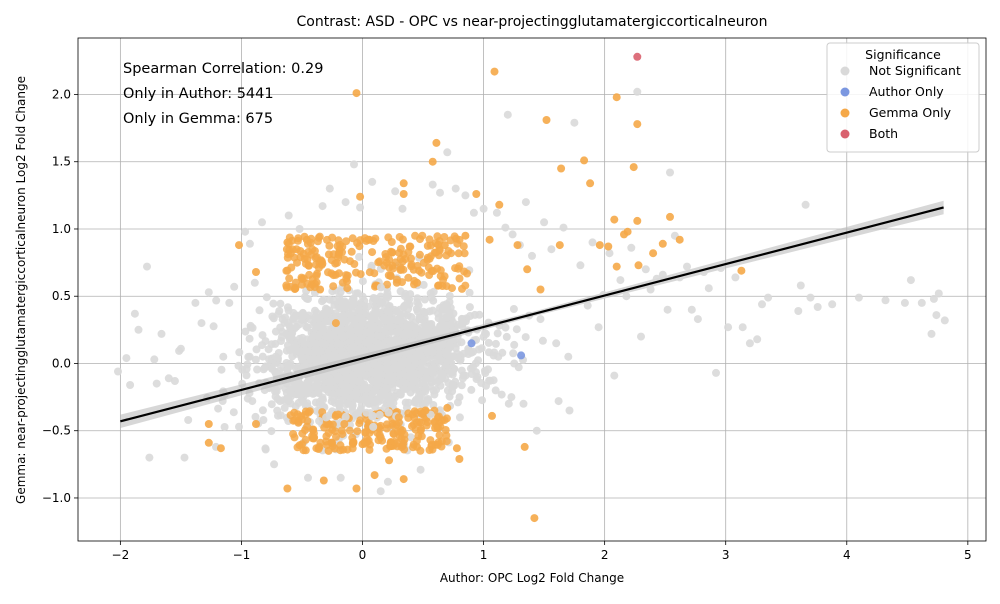 Image resolution: width=1000 pixels, height=604 pixels. What do you see at coordinates (521, 355) in the screenshot?
I see `point-author-only` at bounding box center [521, 355].